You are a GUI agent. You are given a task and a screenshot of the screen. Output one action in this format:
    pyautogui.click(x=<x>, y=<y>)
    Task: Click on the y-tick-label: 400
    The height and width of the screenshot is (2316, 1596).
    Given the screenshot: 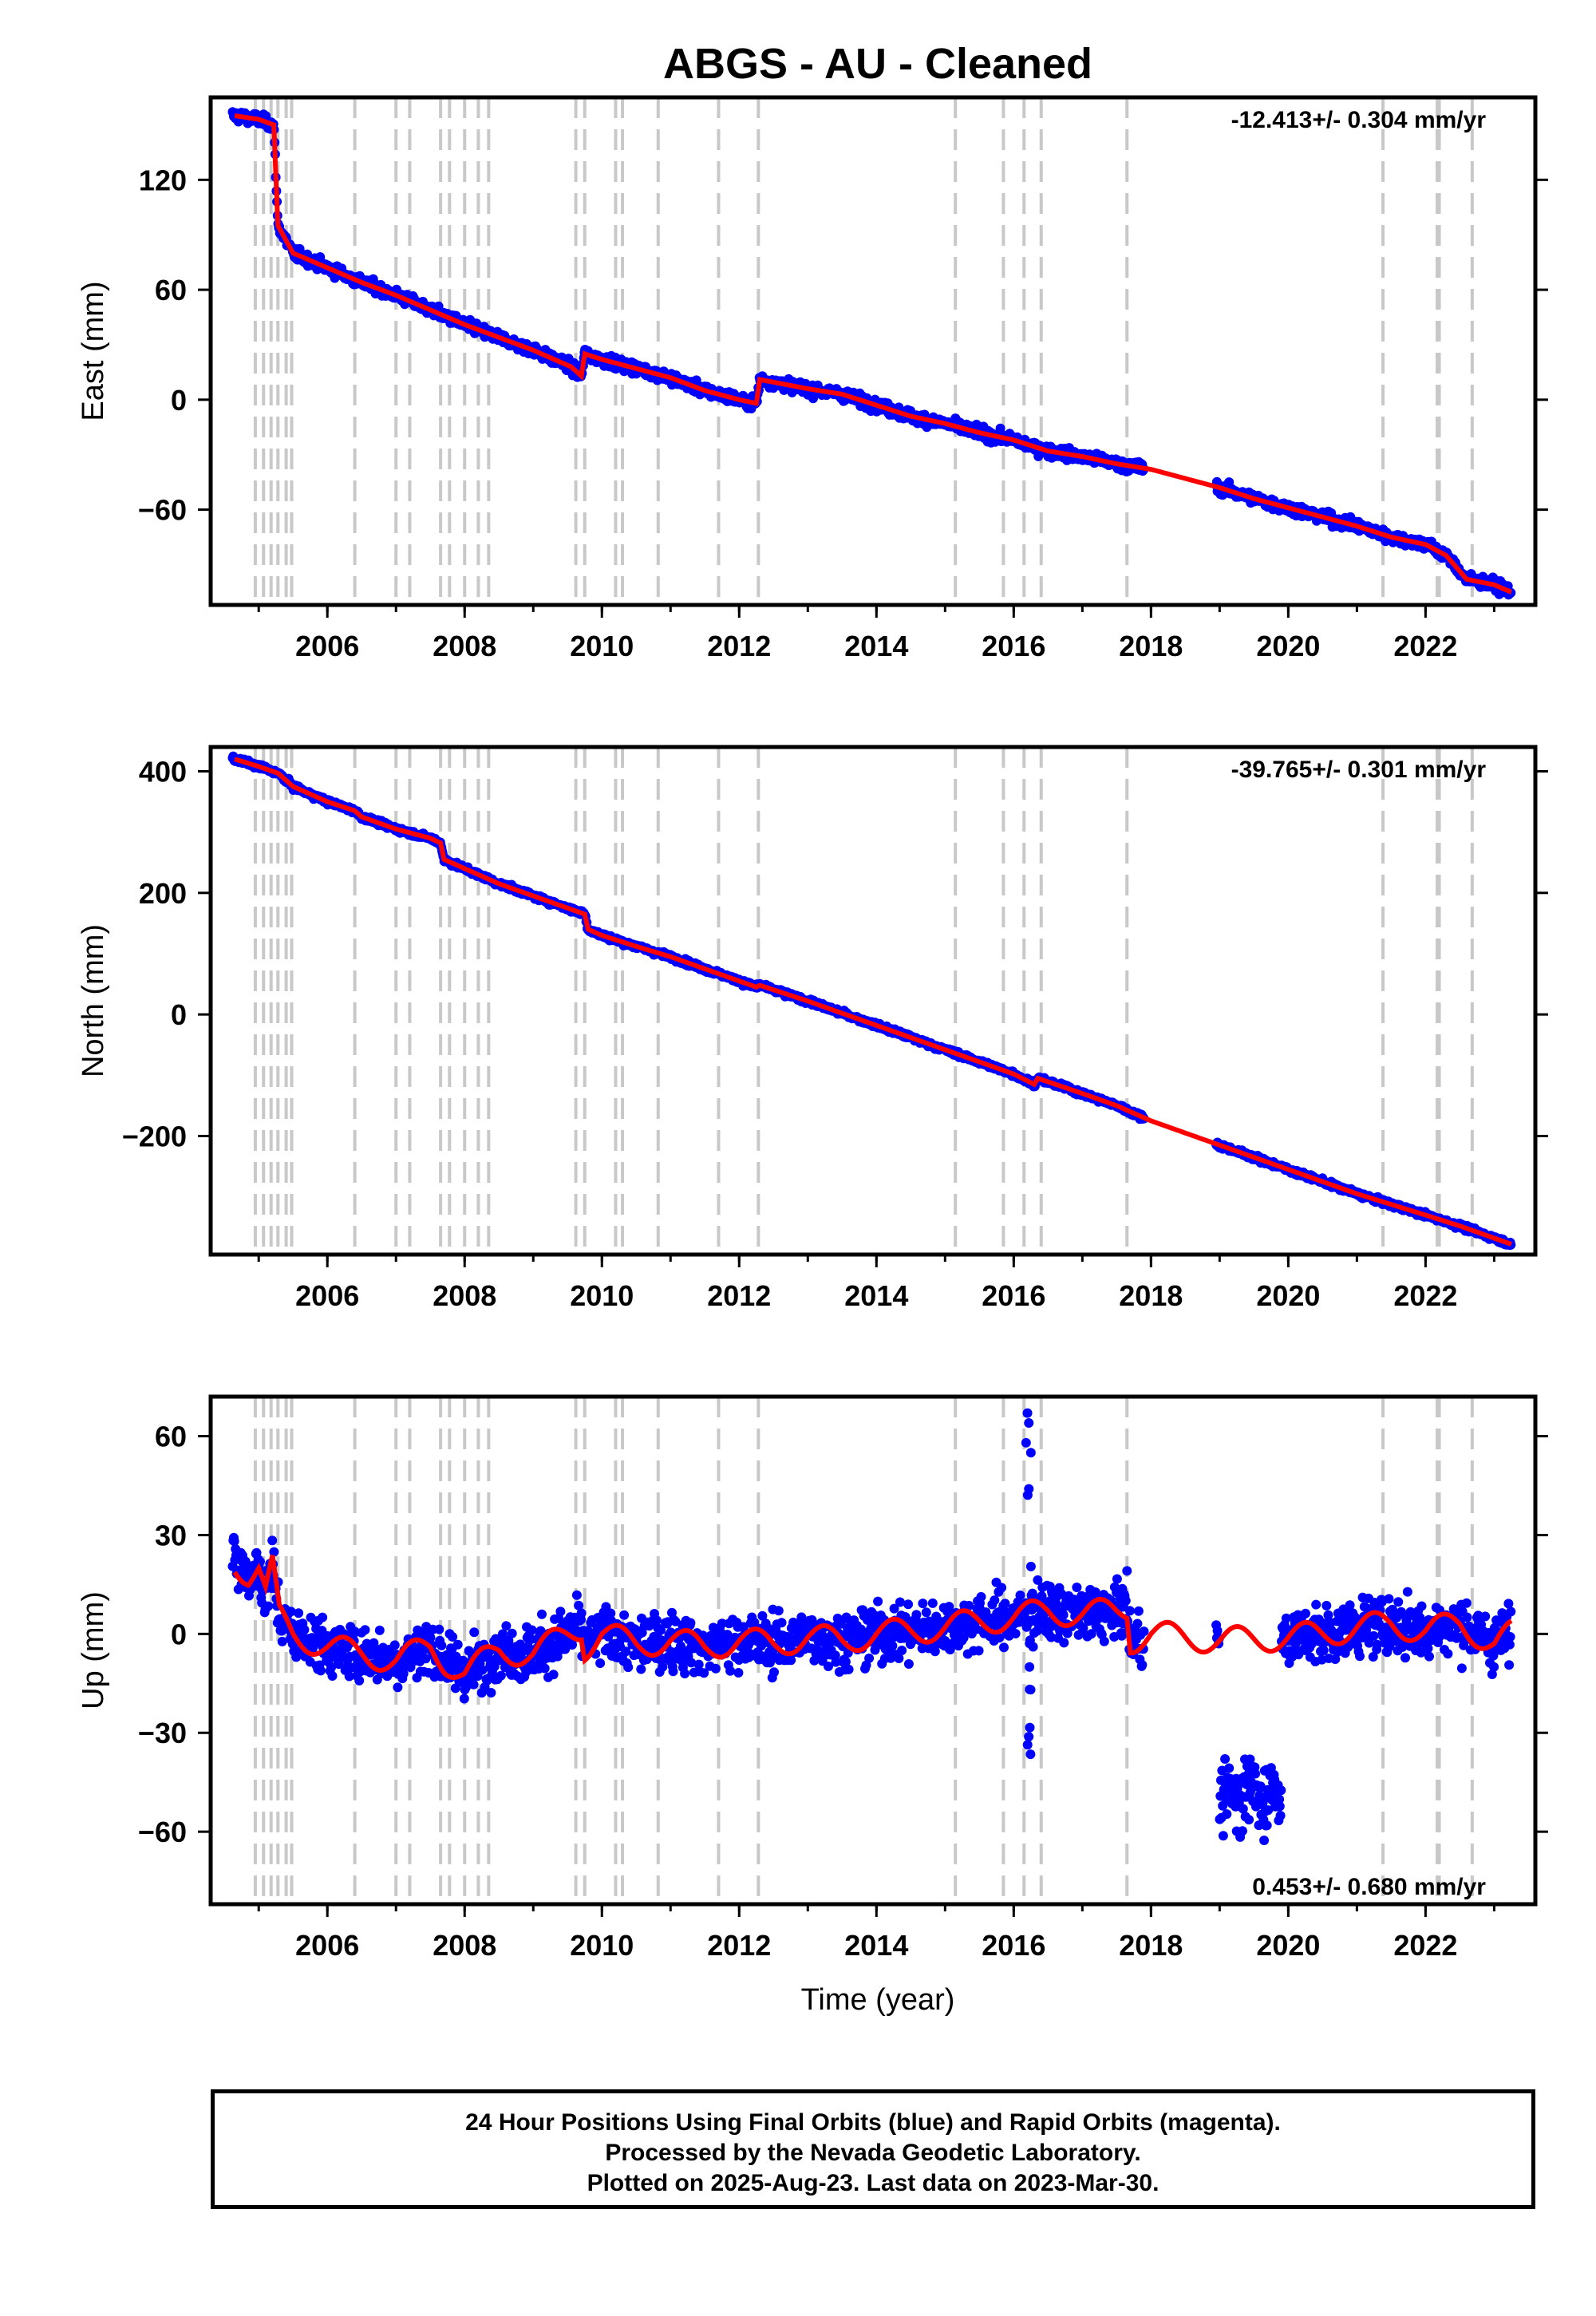 What is the action you would take?
    pyautogui.click(x=163, y=771)
    